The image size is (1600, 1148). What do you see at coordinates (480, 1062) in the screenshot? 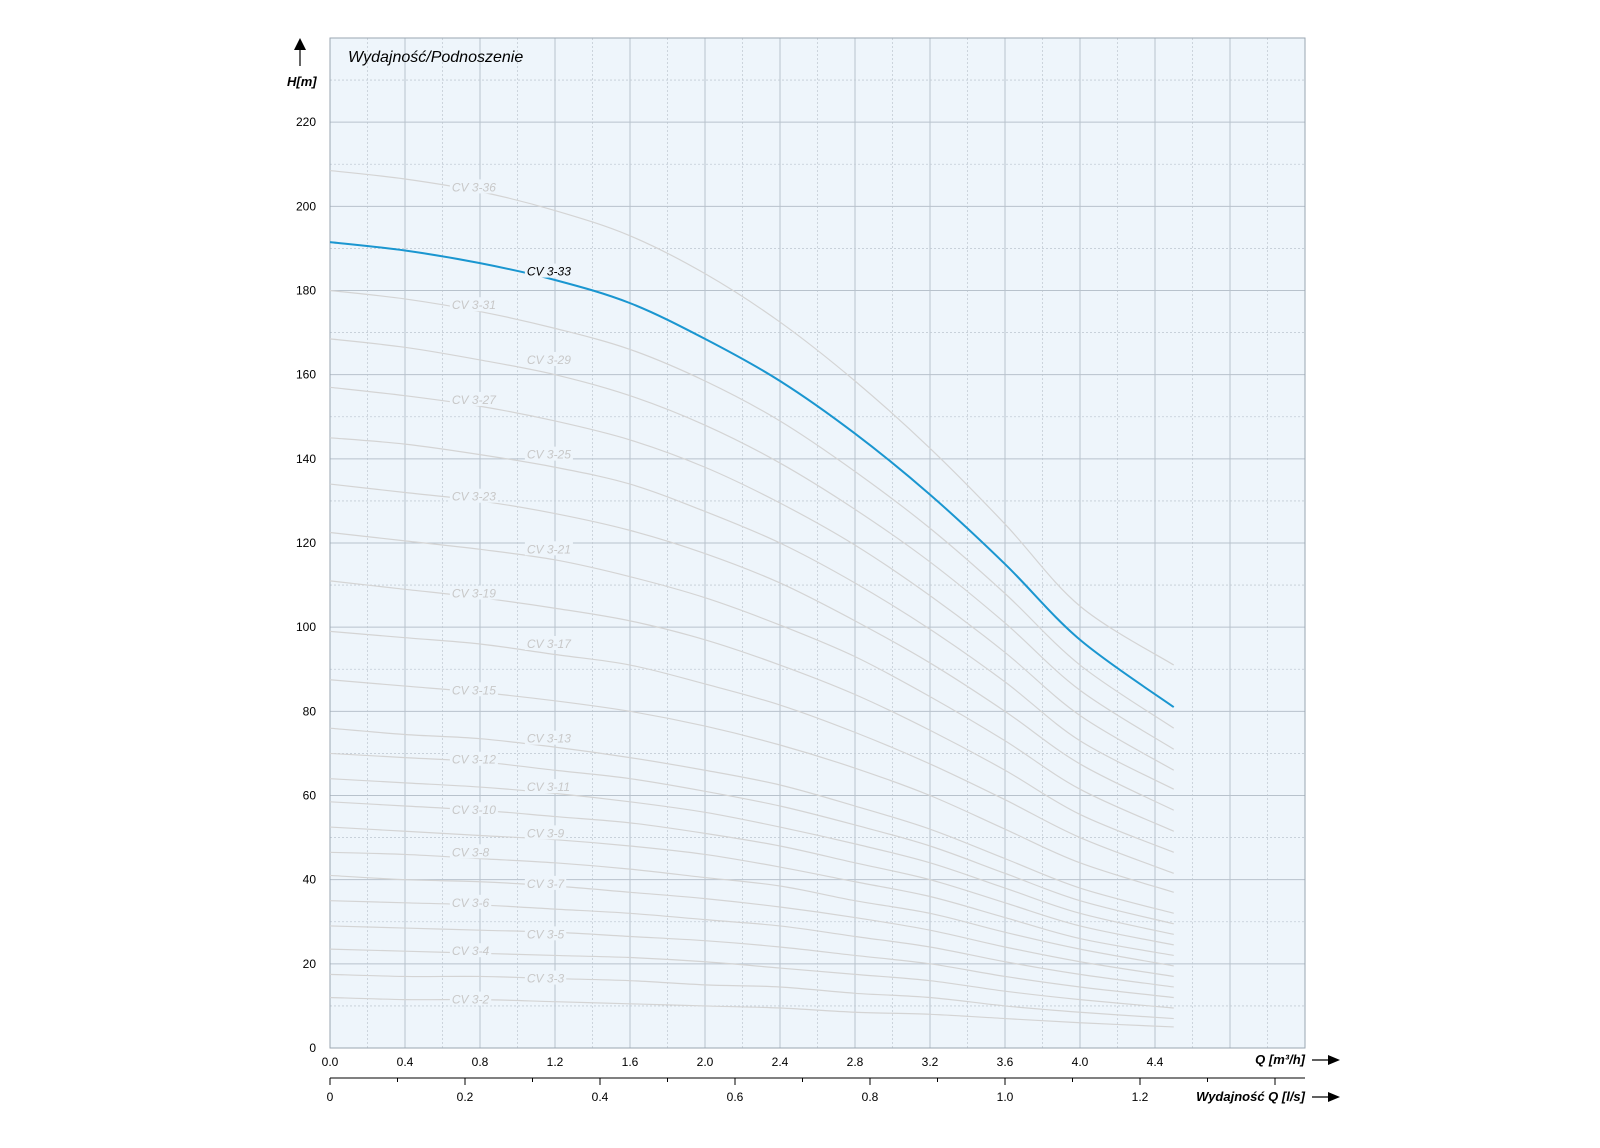
I see `x-tick-label: 0.8` at bounding box center [480, 1062].